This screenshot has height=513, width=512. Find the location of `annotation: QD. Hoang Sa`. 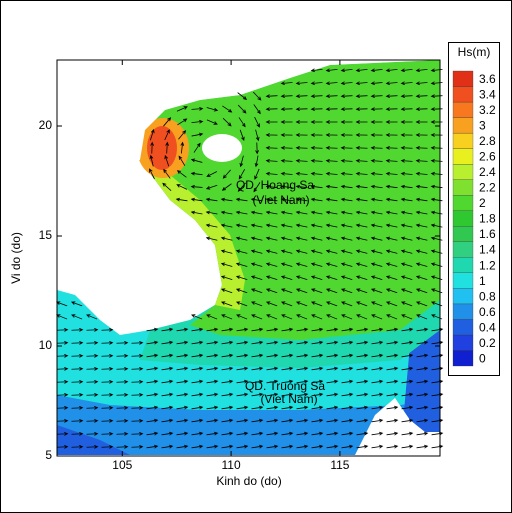

annotation: QD. Hoang Sa is located at coordinates (275, 185).